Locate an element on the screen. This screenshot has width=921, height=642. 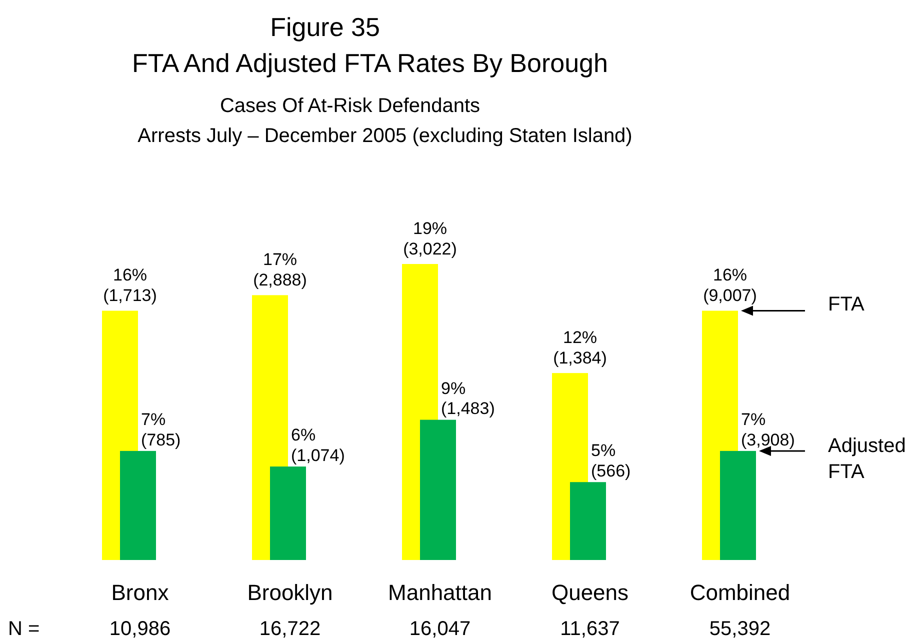
text: 11,637 is located at coordinates (590, 629).